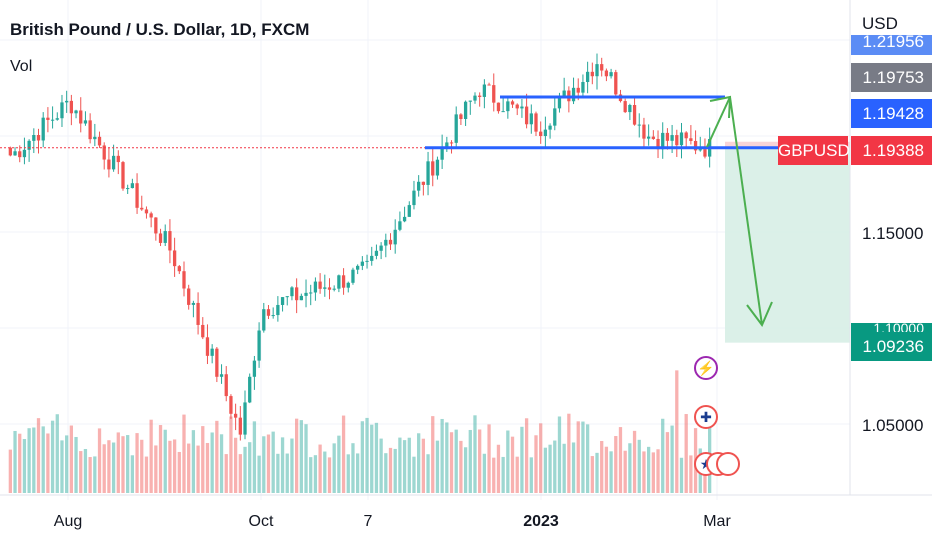  Describe the element at coordinates (891, 150) in the screenshot. I see `price-label-current: 1.19388` at that location.